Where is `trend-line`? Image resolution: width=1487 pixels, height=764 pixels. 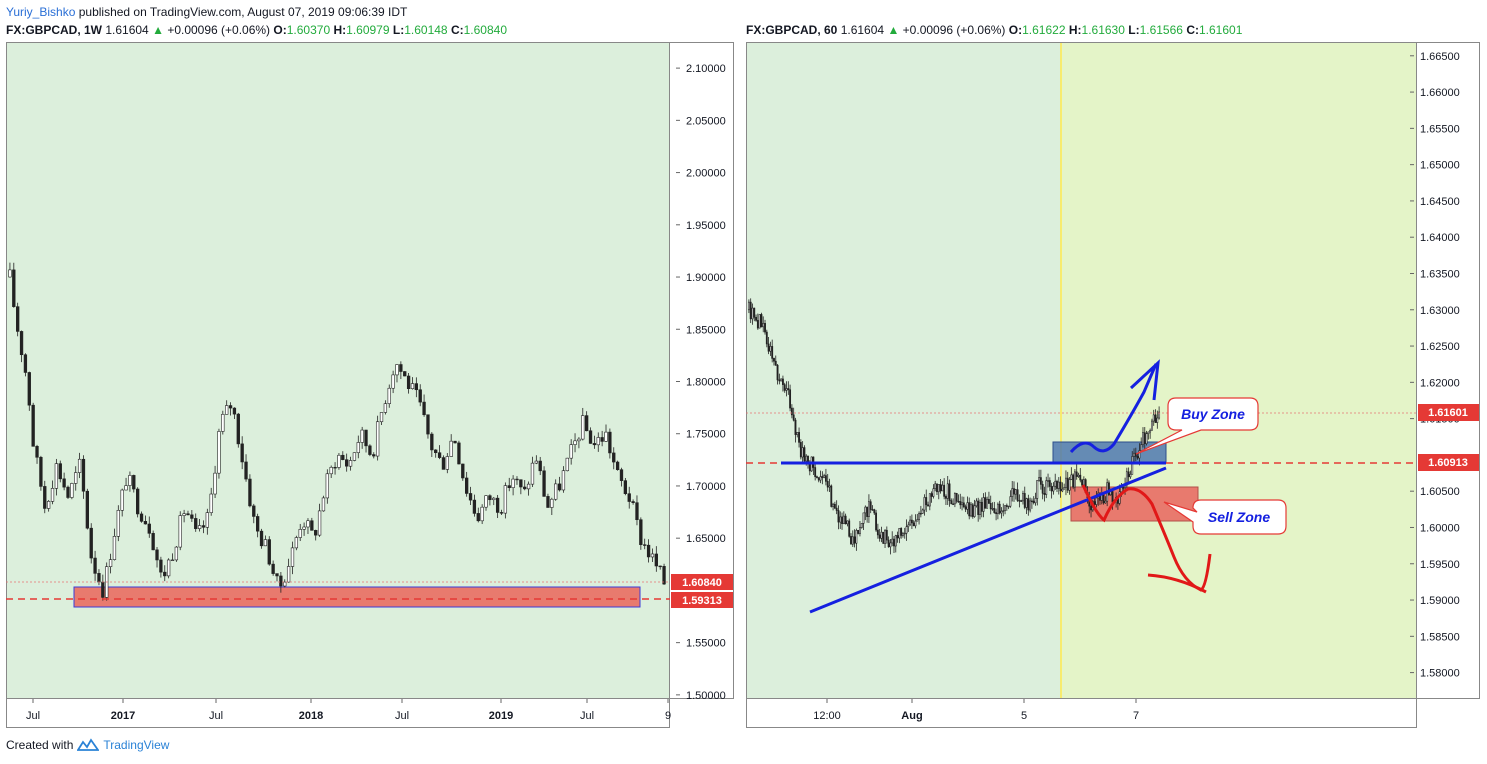 trend-line is located at coordinates (988, 540).